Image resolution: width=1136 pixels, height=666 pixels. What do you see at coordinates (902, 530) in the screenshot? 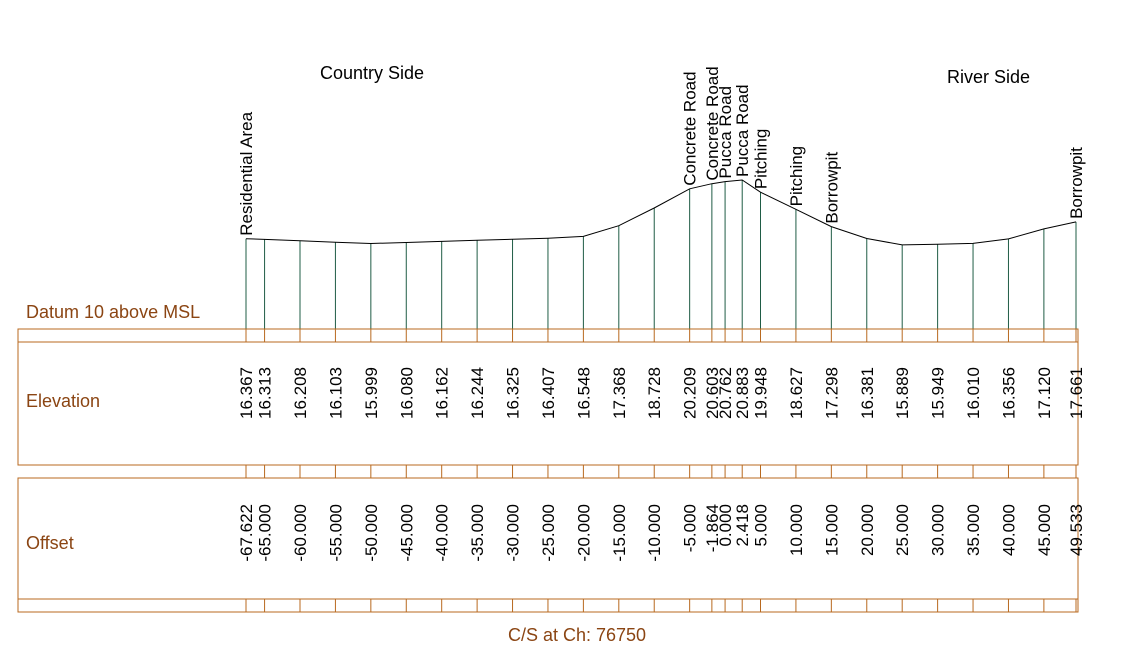
I see `offset-value: 25.000` at bounding box center [902, 530].